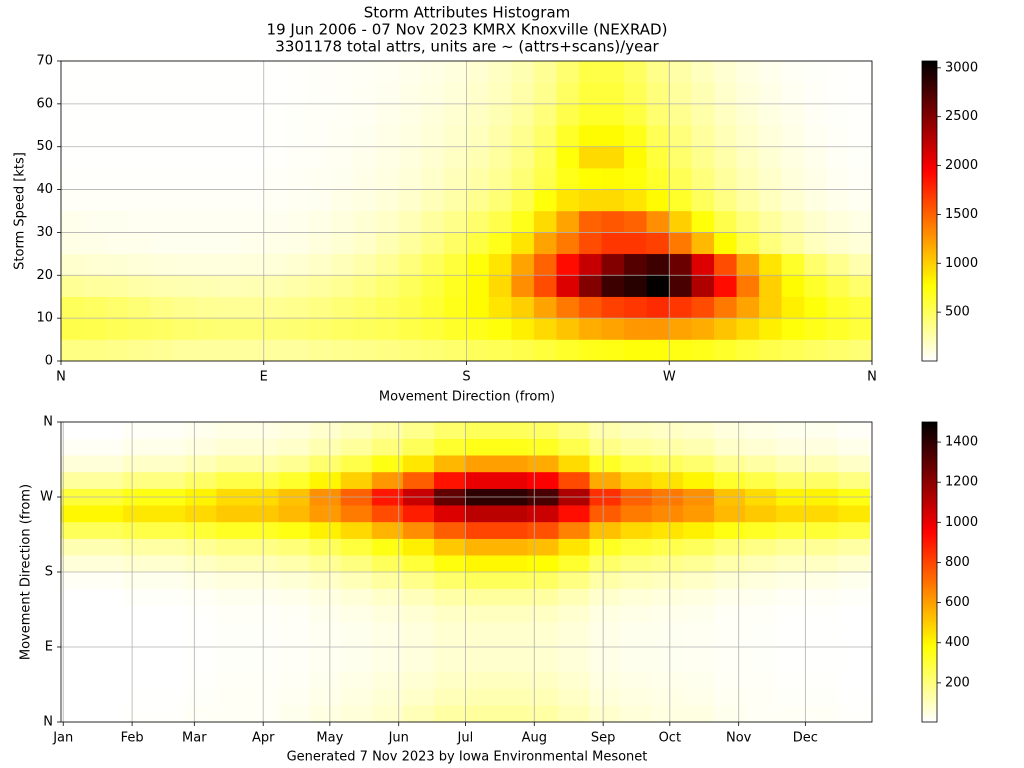 The image size is (1024, 768). I want to click on x-tick-label: E, so click(264, 377).